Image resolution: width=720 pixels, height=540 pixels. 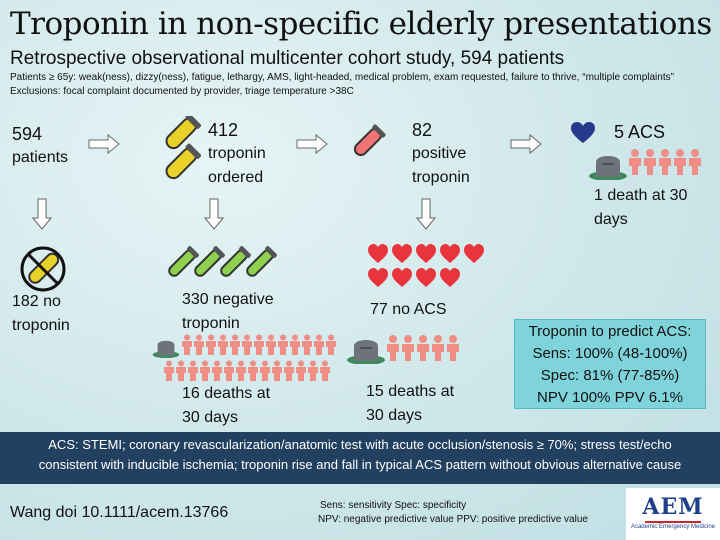 What do you see at coordinates (640, 132) in the screenshot?
I see `acs-label: 5 ACS` at bounding box center [640, 132].